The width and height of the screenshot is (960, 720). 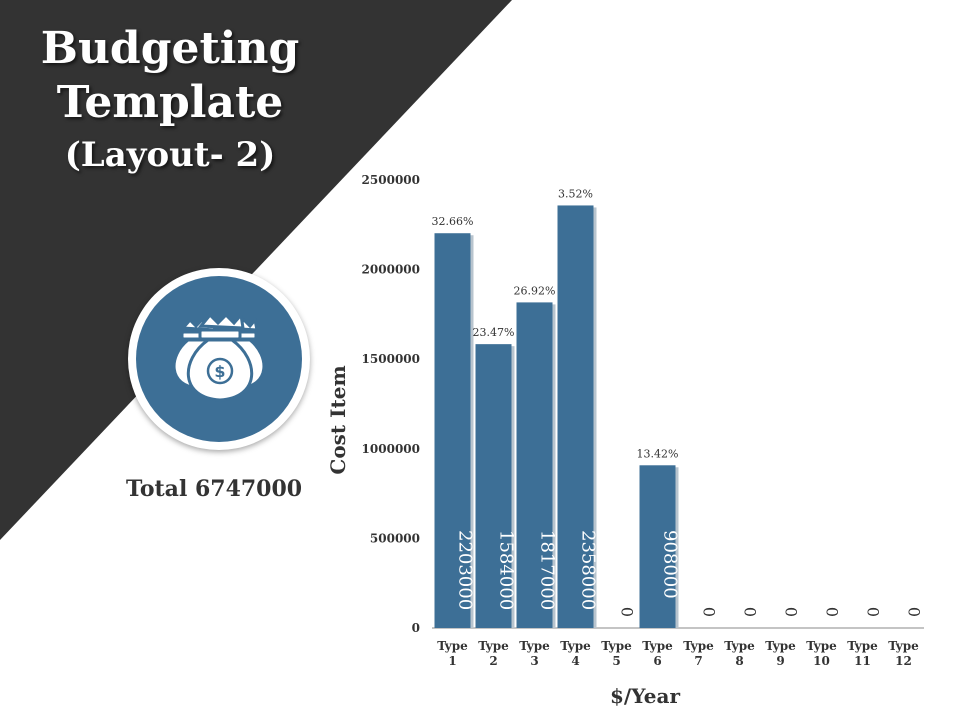 What do you see at coordinates (465, 570) in the screenshot?
I see `bar-value-label: 2203000` at bounding box center [465, 570].